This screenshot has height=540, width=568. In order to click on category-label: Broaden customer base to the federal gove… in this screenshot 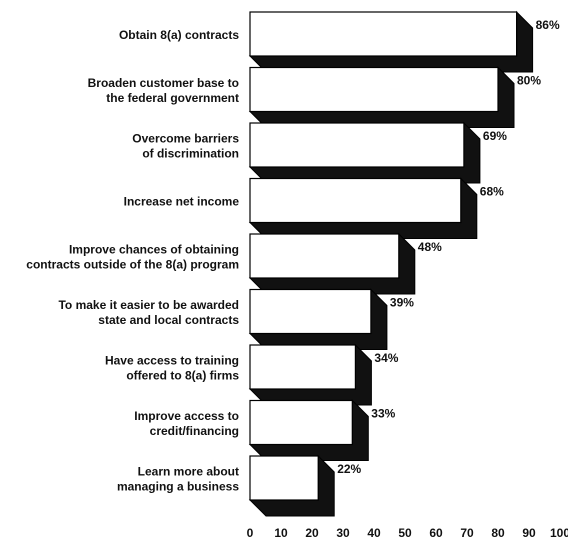, I will do `click(163, 90)`.